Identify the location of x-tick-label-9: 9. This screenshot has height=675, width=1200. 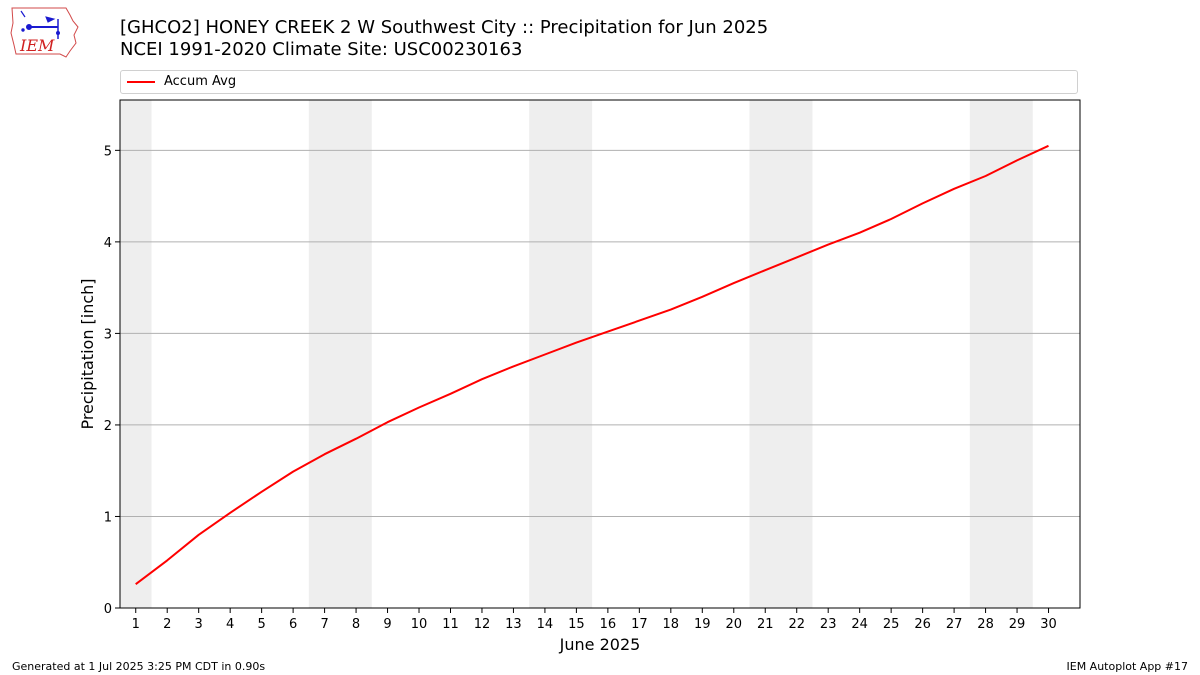
(387, 624).